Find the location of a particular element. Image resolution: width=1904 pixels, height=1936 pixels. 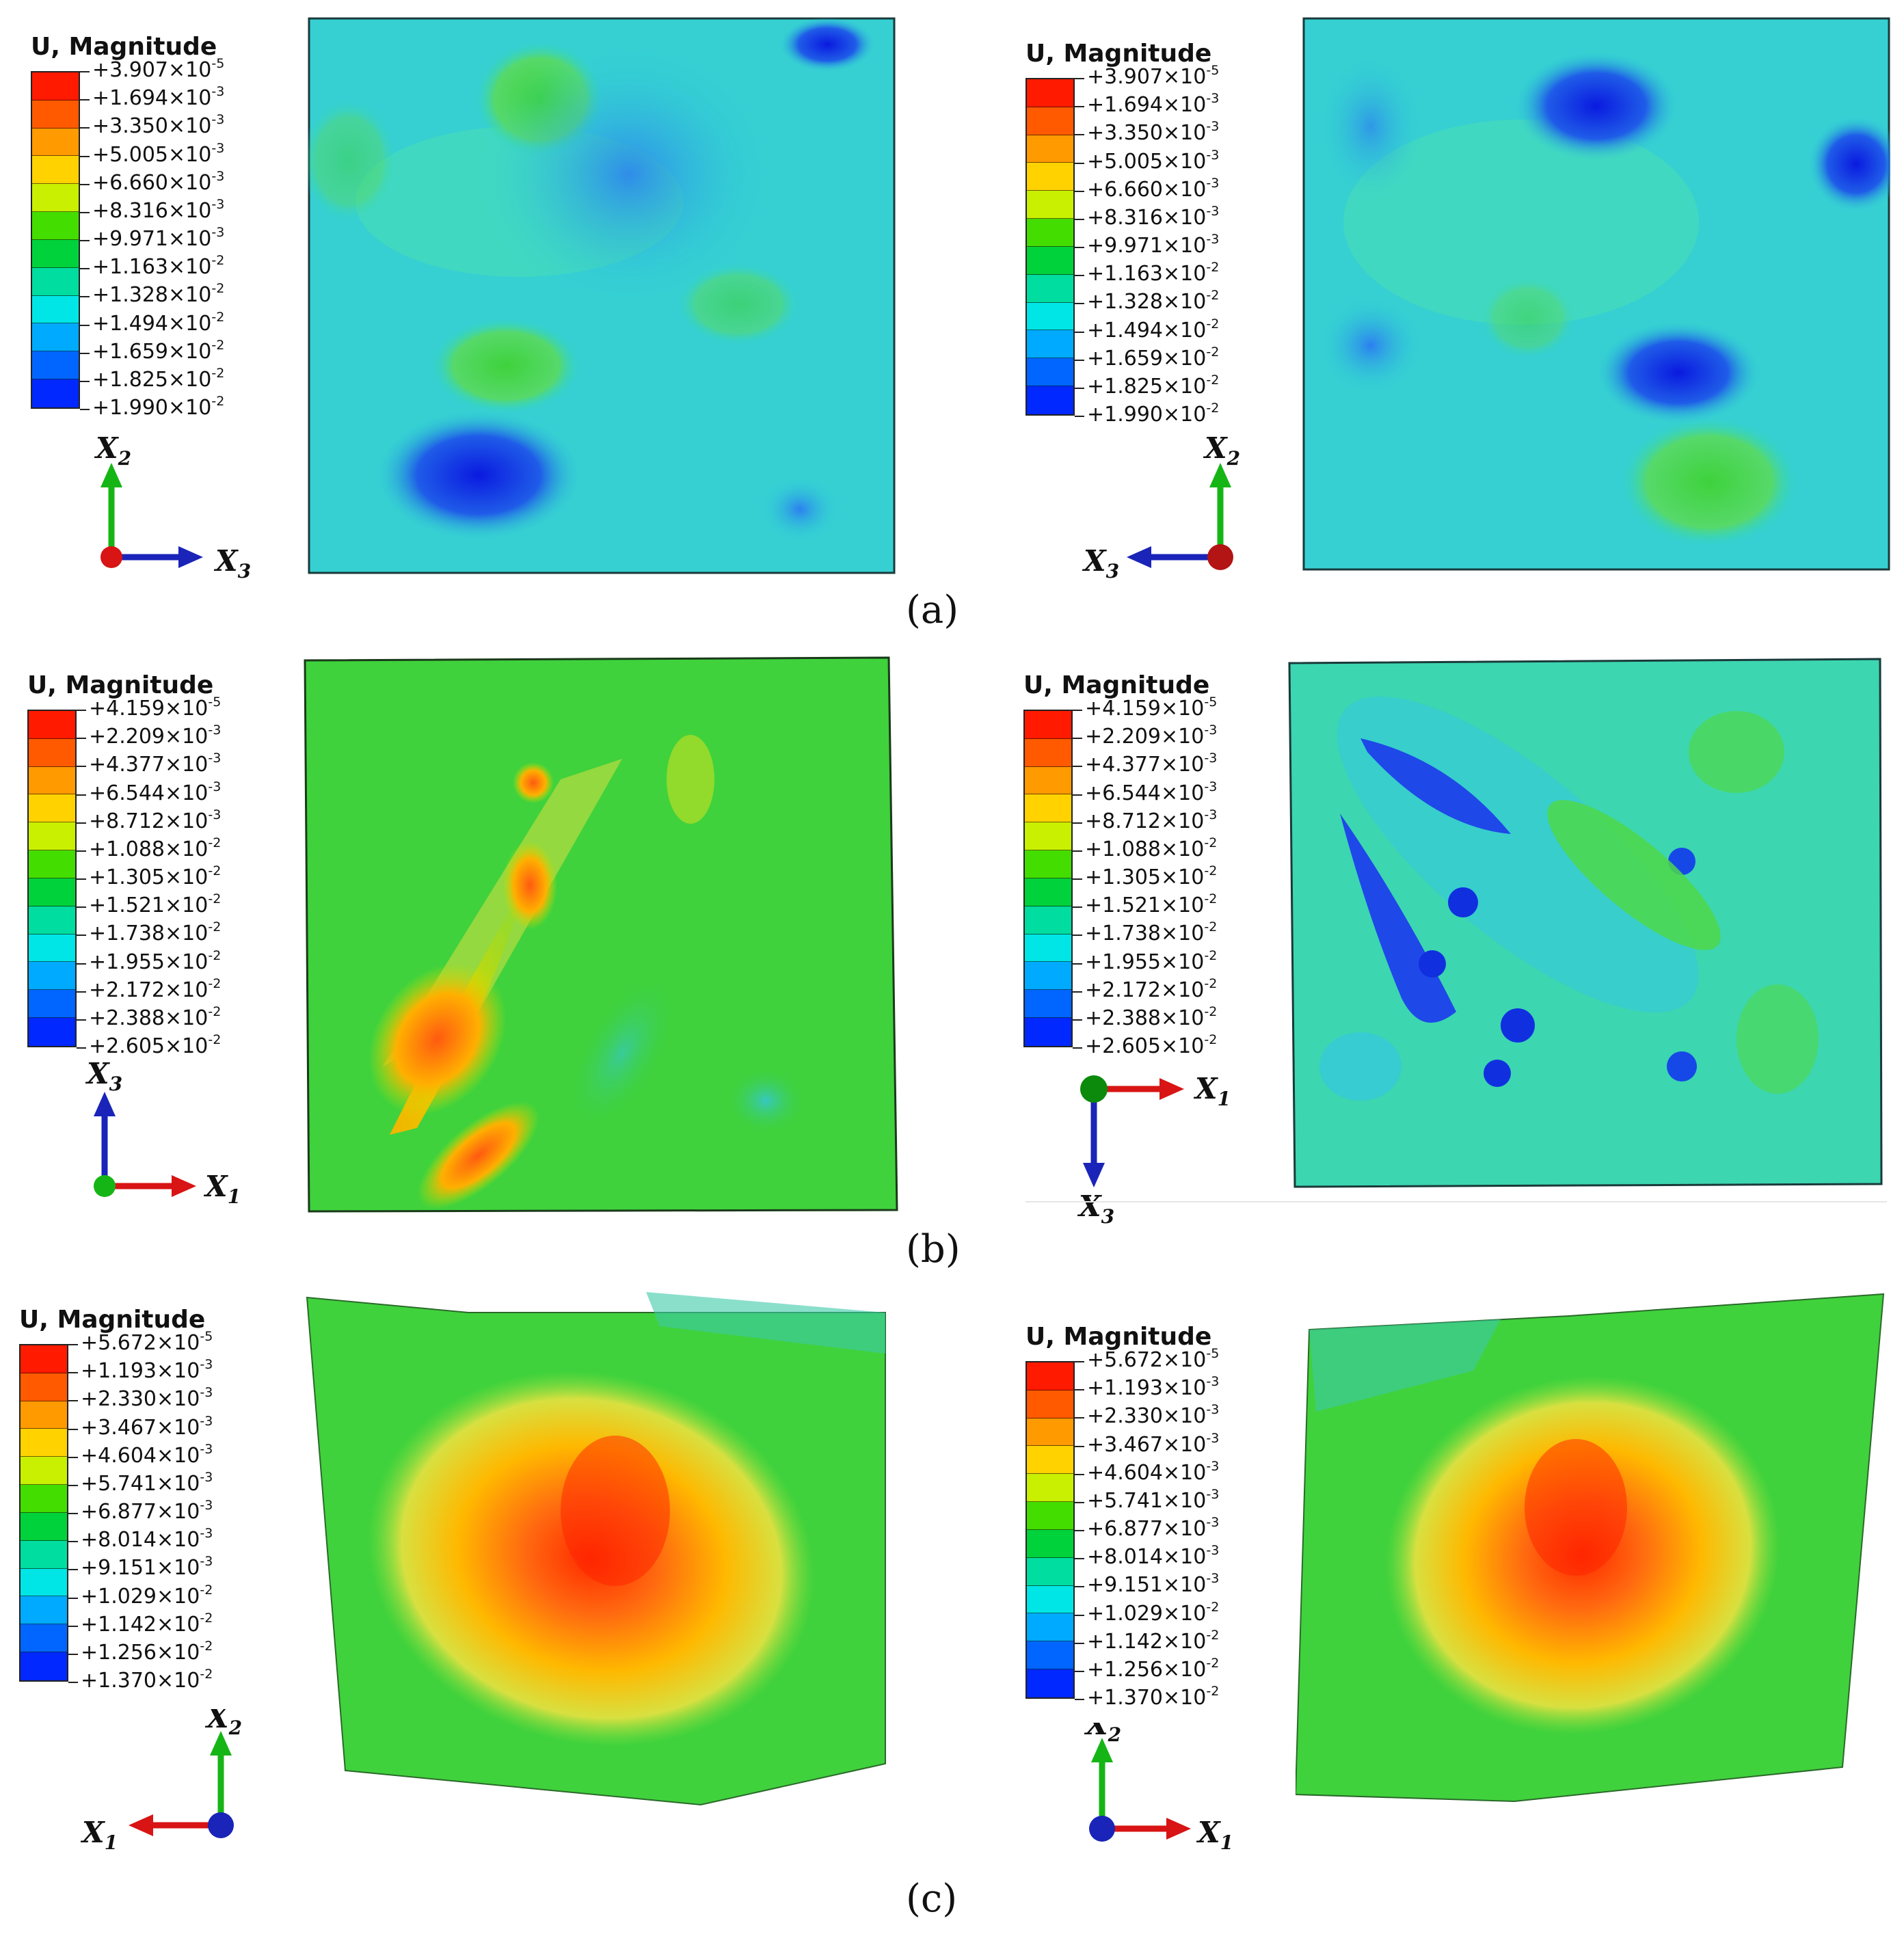

legend-value-label: +1.694×10-3 is located at coordinates (158, 98).